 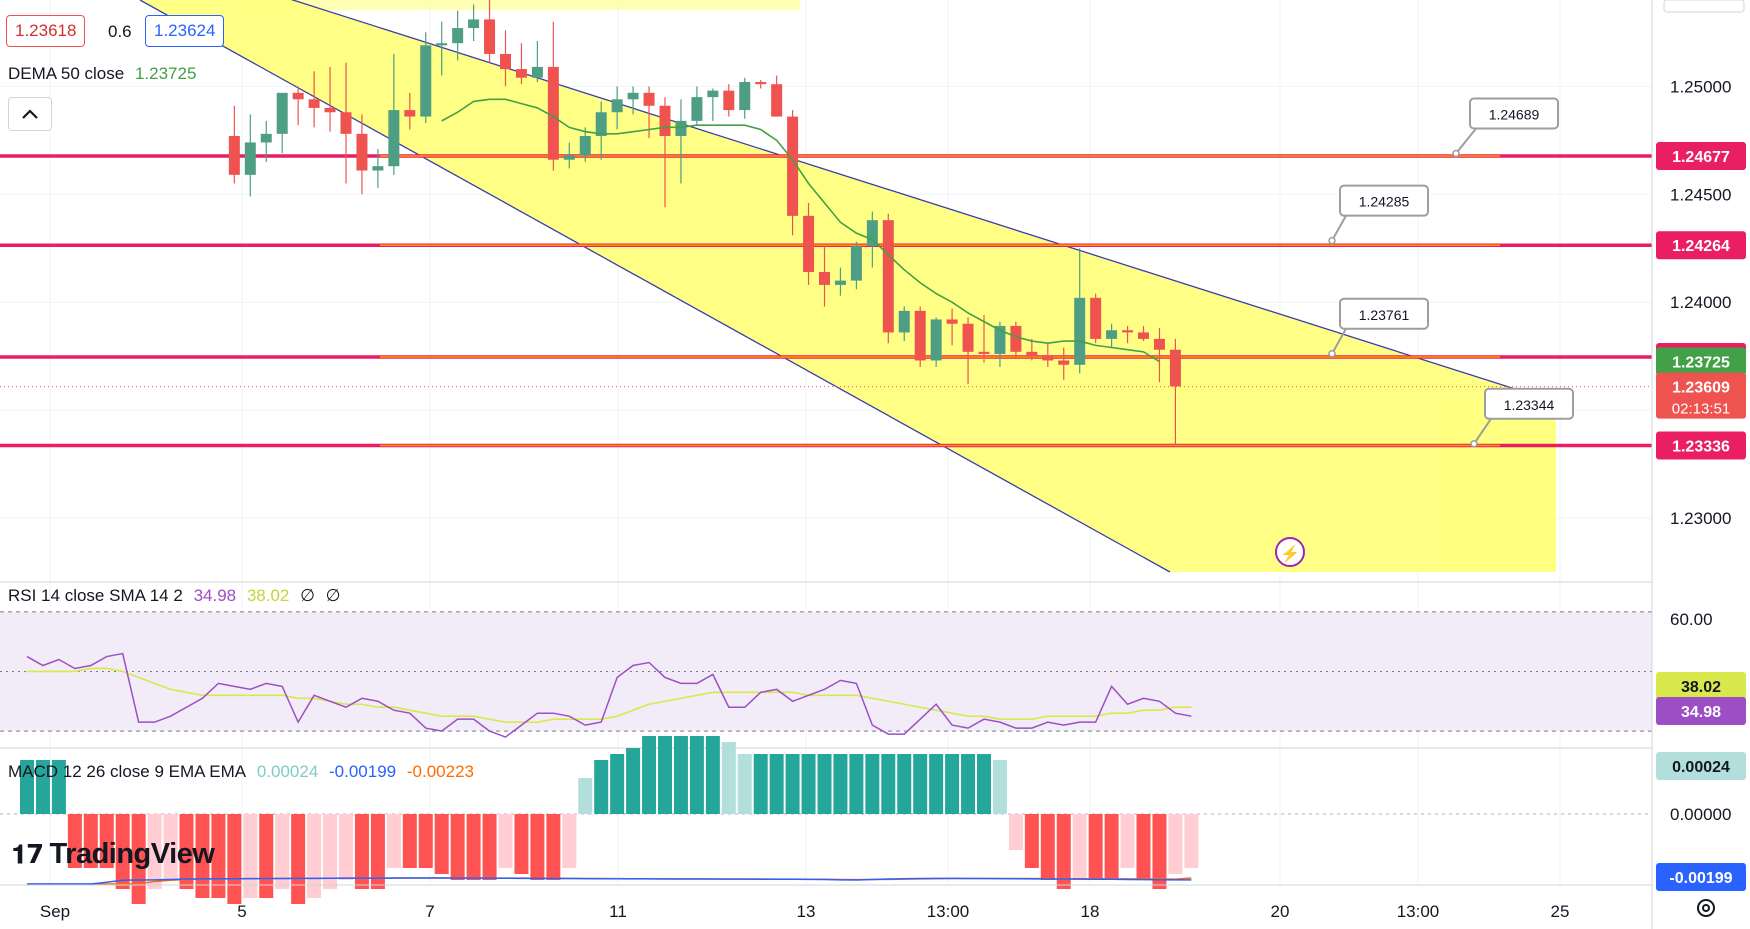 I want to click on price-callout-label: 1.24689, so click(x=1514, y=114).